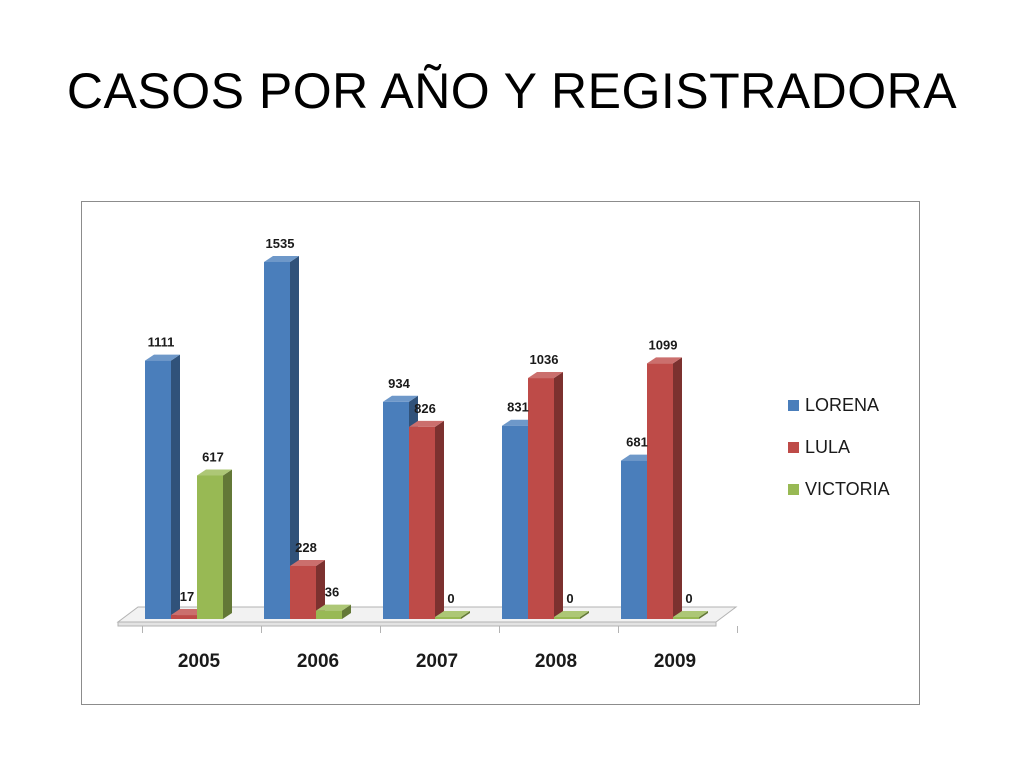 Image resolution: width=1024 pixels, height=768 pixels. What do you see at coordinates (512, 91) in the screenshot?
I see `slide-title: CASOS POR AÑO Y REGISTRADORA` at bounding box center [512, 91].